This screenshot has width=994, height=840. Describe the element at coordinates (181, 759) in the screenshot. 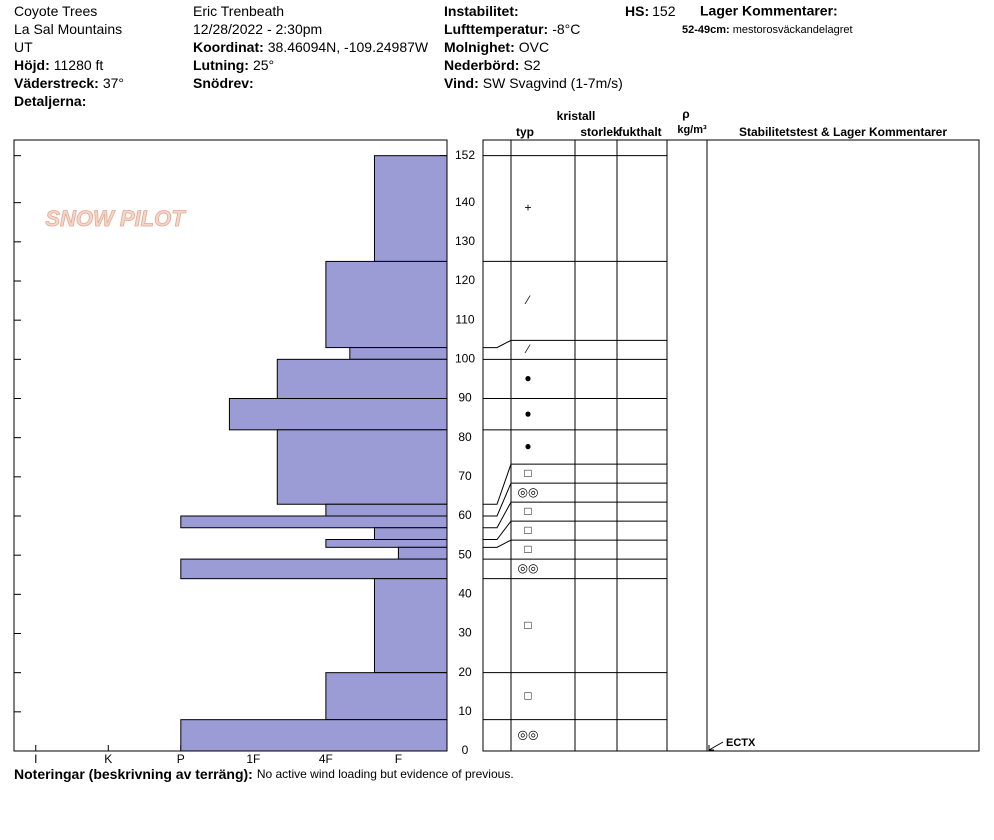

I see `x-tick-label: P` at that location.